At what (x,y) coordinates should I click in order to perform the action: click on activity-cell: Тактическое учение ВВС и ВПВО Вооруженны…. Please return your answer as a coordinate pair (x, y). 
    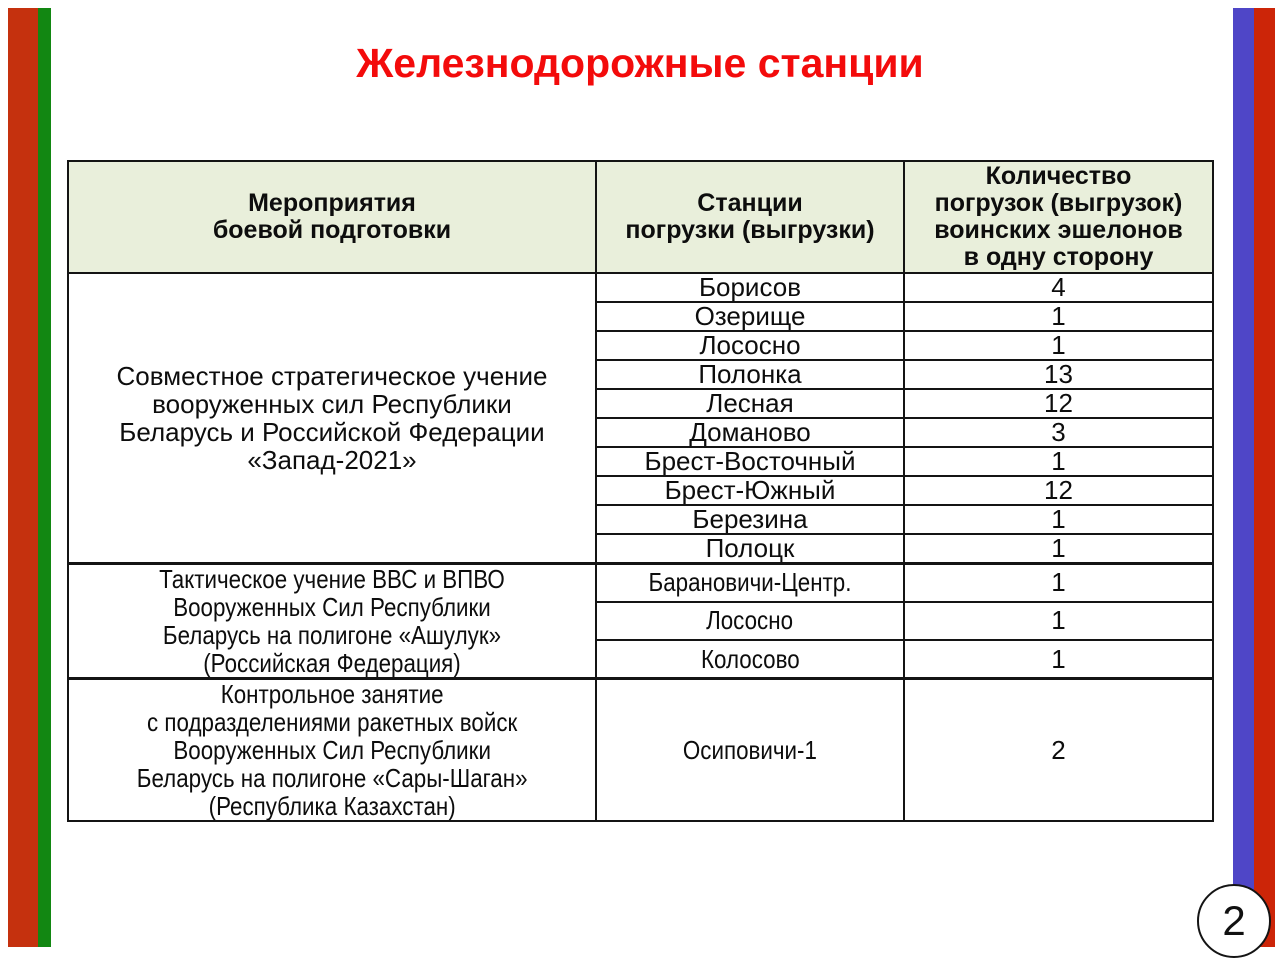
    Looking at the image, I should click on (332, 621).